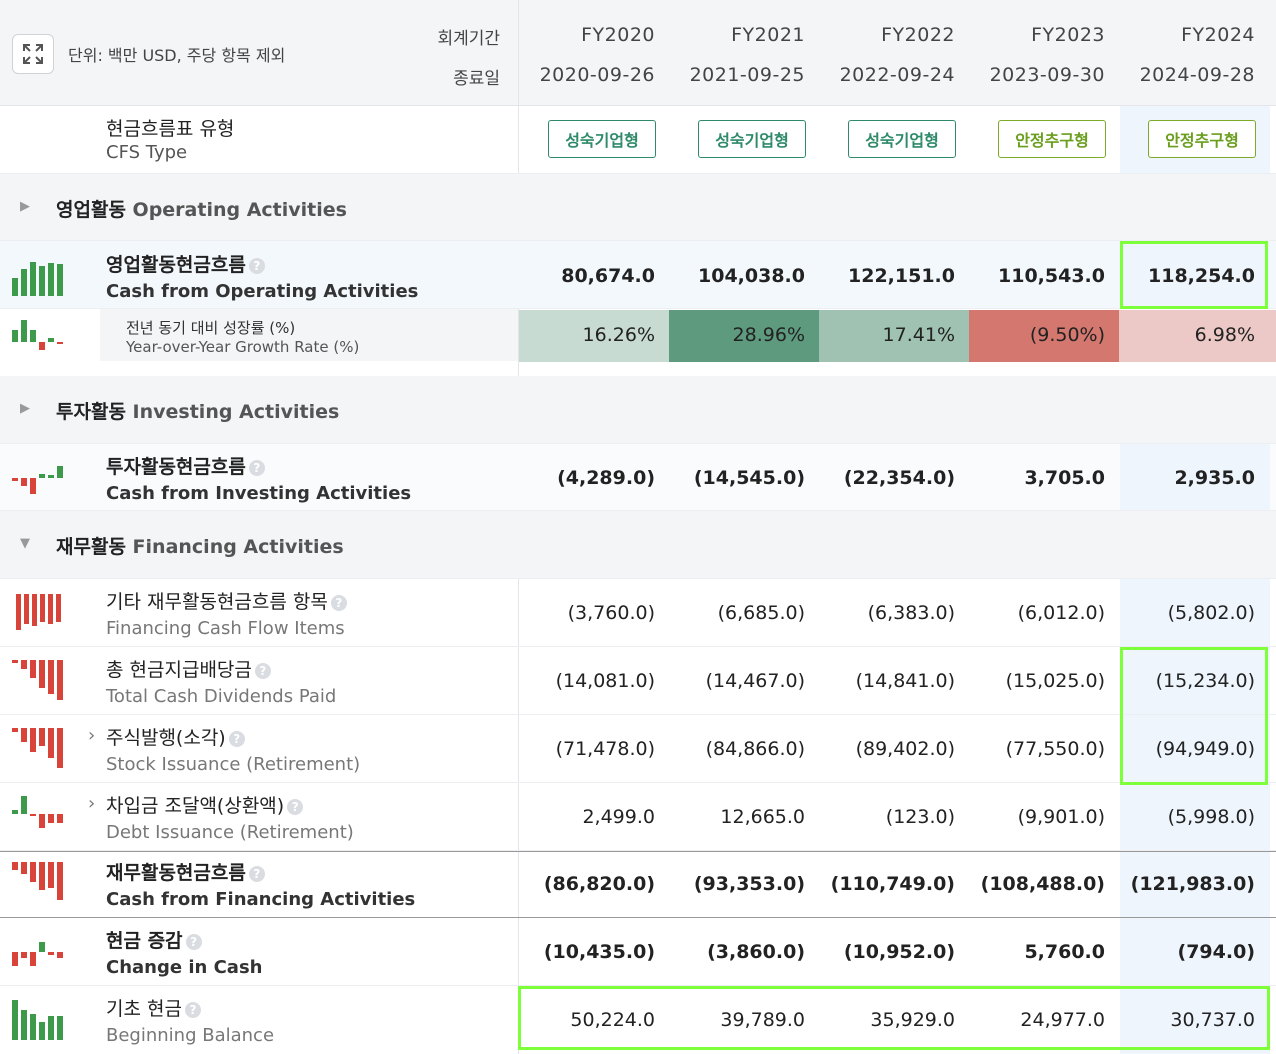 Image resolution: width=1276 pixels, height=1054 pixels. What do you see at coordinates (311, 263) in the screenshot?
I see `row-label-ko: 영업활동현금흐름?` at bounding box center [311, 263].